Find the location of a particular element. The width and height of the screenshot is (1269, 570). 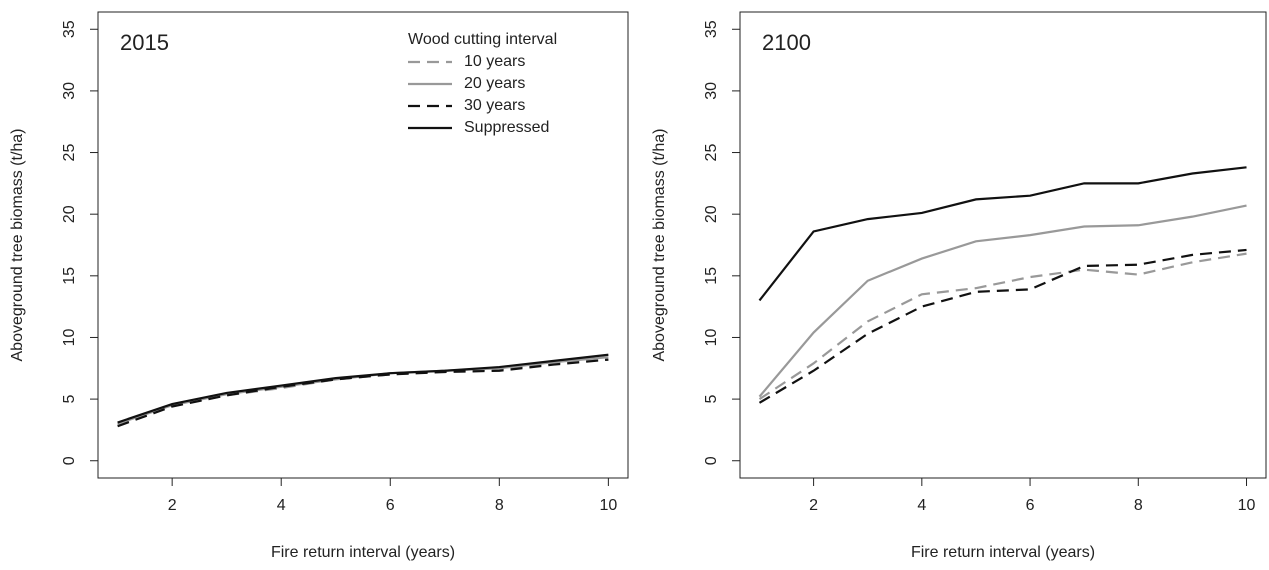

panel-title: 2100 is located at coordinates (786, 42).